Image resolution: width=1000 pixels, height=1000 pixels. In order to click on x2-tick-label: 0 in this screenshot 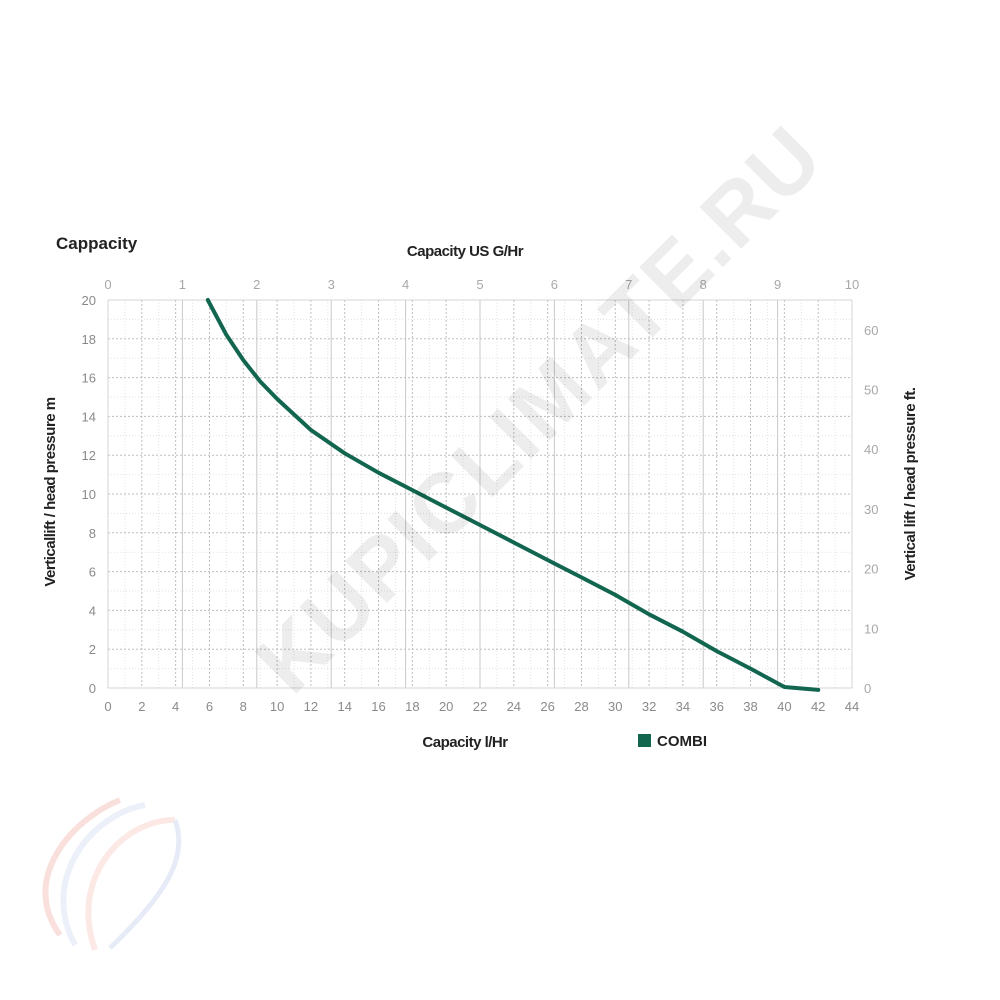, I will do `click(107, 284)`.